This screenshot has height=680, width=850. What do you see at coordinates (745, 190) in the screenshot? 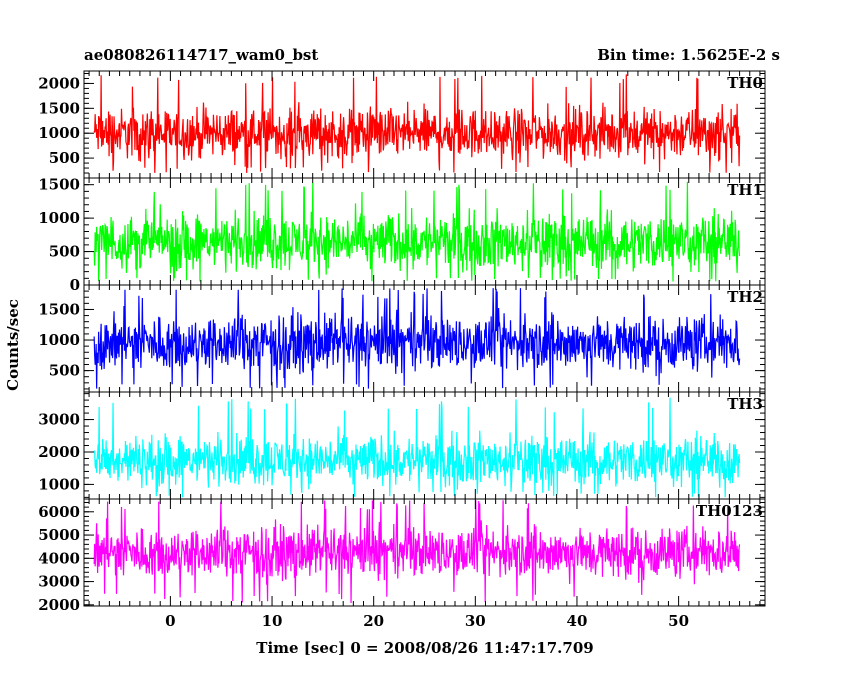
I see `panel-label: TH1` at bounding box center [745, 190].